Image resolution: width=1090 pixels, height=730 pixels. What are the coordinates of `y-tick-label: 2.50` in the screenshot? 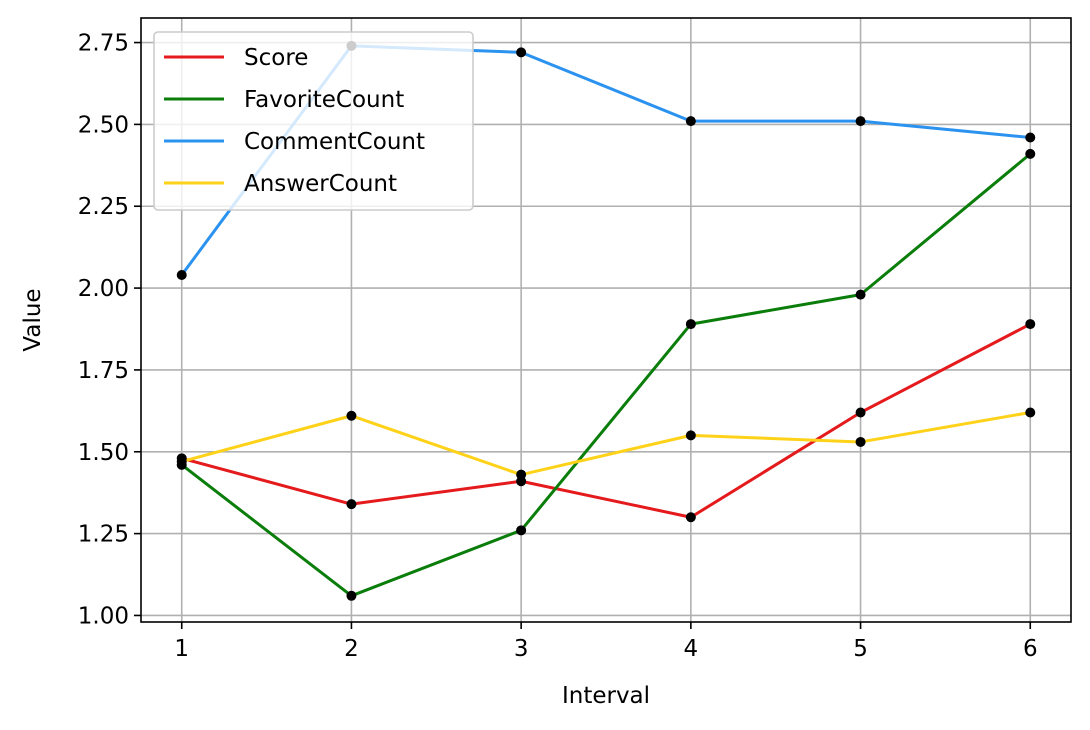 It's located at (103, 125).